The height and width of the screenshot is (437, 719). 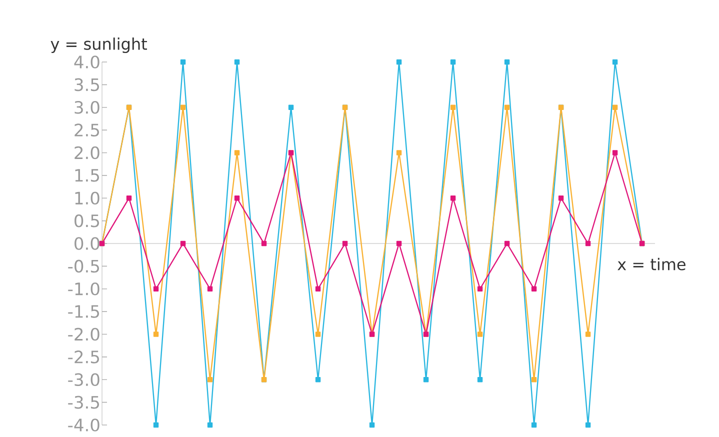 I want to click on y-tick-label: 4.0, so click(x=87, y=62).